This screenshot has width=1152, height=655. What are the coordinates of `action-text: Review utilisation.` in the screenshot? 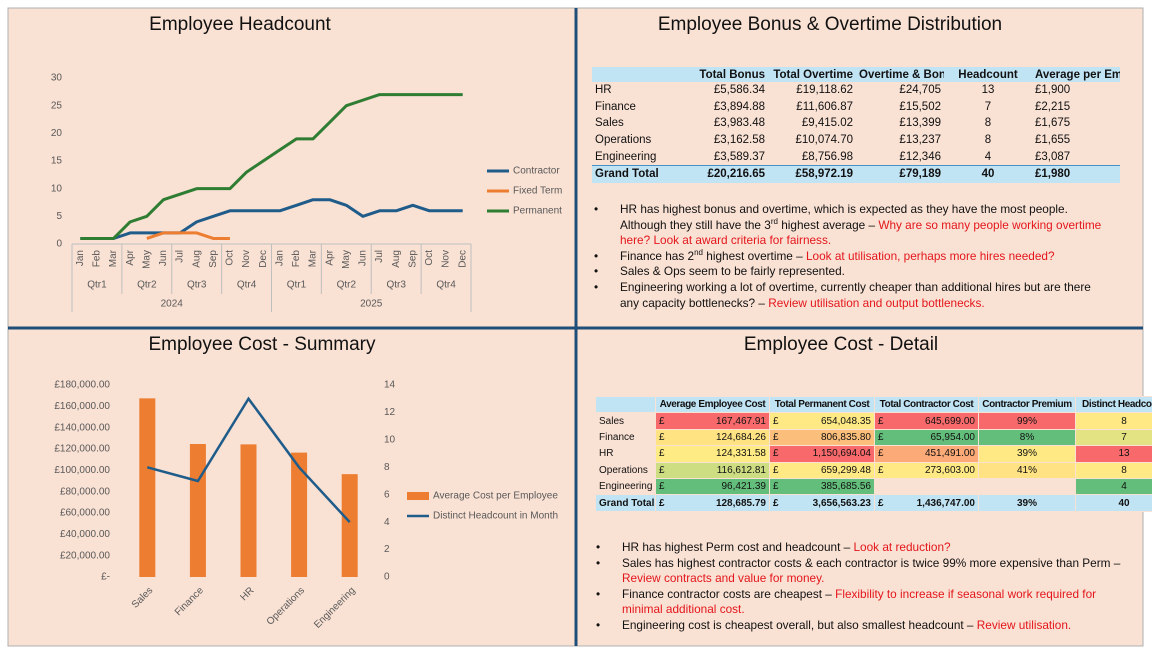 It's located at (1024, 624).